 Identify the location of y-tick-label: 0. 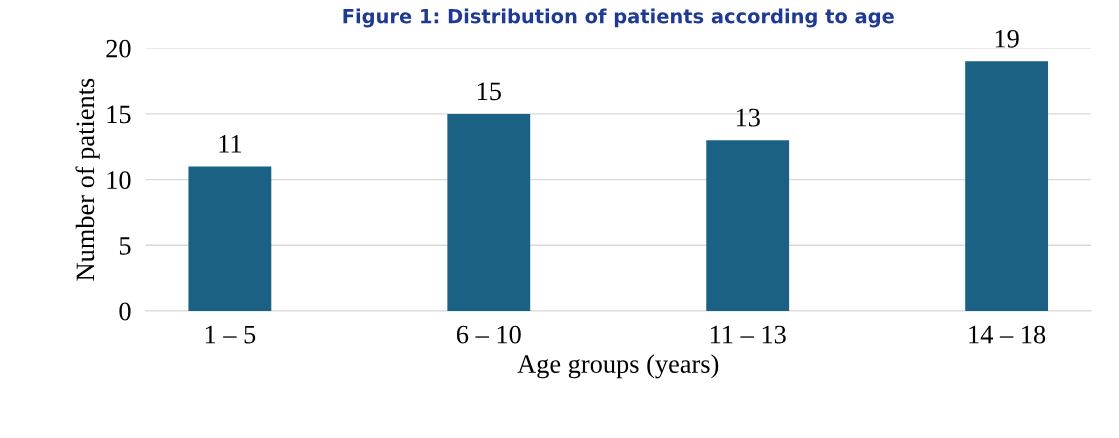
(125, 311).